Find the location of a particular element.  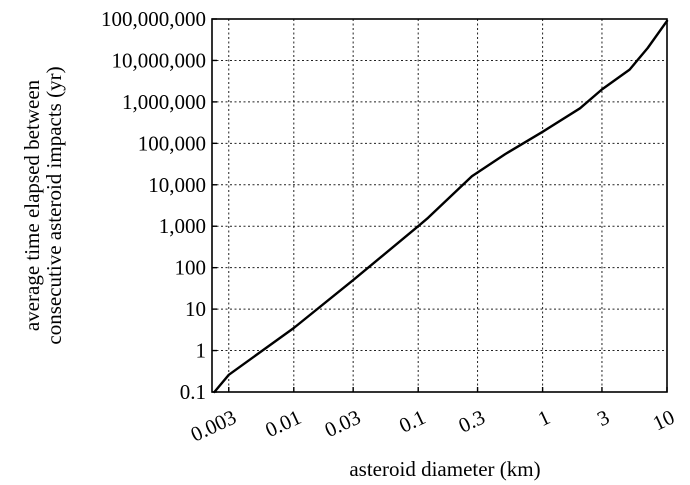

y-axis-title-line-1: average time elapsed between is located at coordinates (32, 205).